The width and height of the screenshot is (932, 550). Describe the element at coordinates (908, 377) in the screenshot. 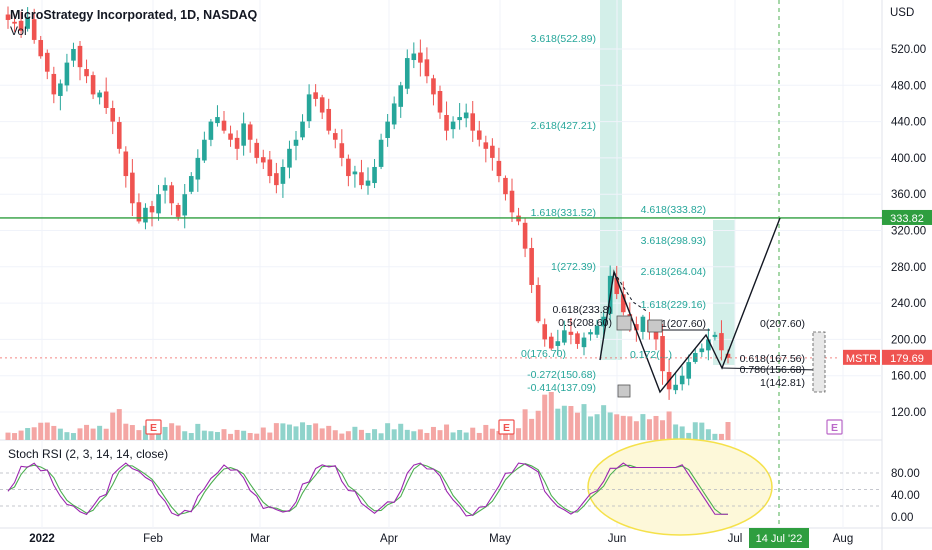

I see `price-tick-label: 160.00` at that location.